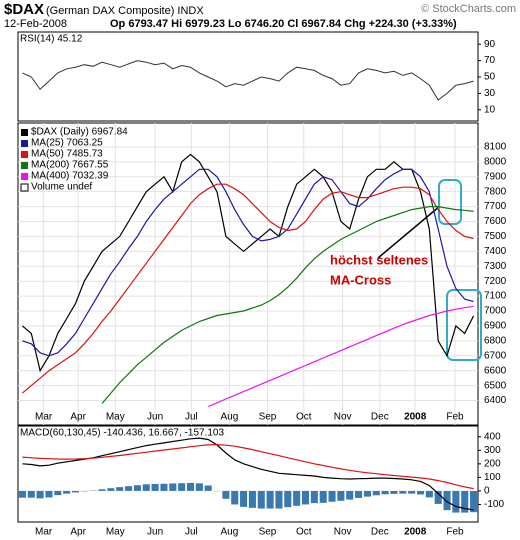 The width and height of the screenshot is (520, 540). Describe the element at coordinates (409, 232) in the screenshot. I see `annotation-arrow` at that location.